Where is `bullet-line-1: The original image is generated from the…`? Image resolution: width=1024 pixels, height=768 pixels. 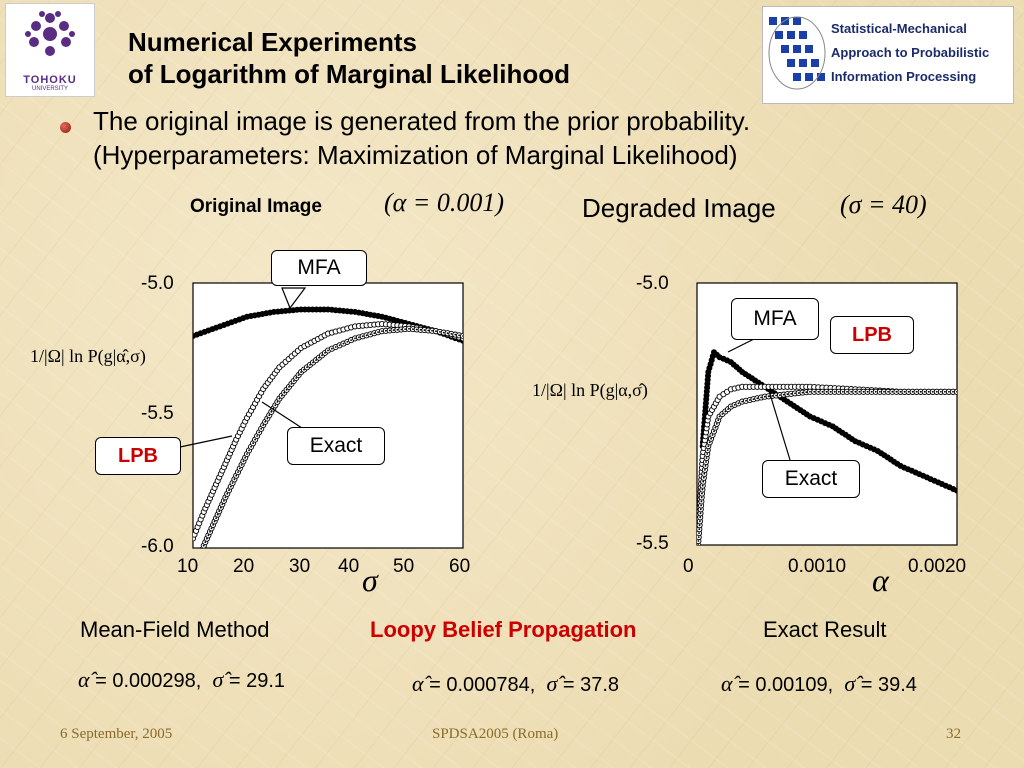
bullet-line-1: The original image is generated from the… is located at coordinates (422, 121).